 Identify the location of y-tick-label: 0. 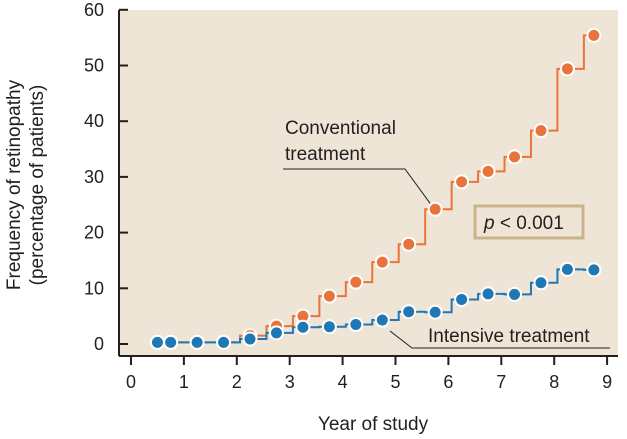
(99, 344).